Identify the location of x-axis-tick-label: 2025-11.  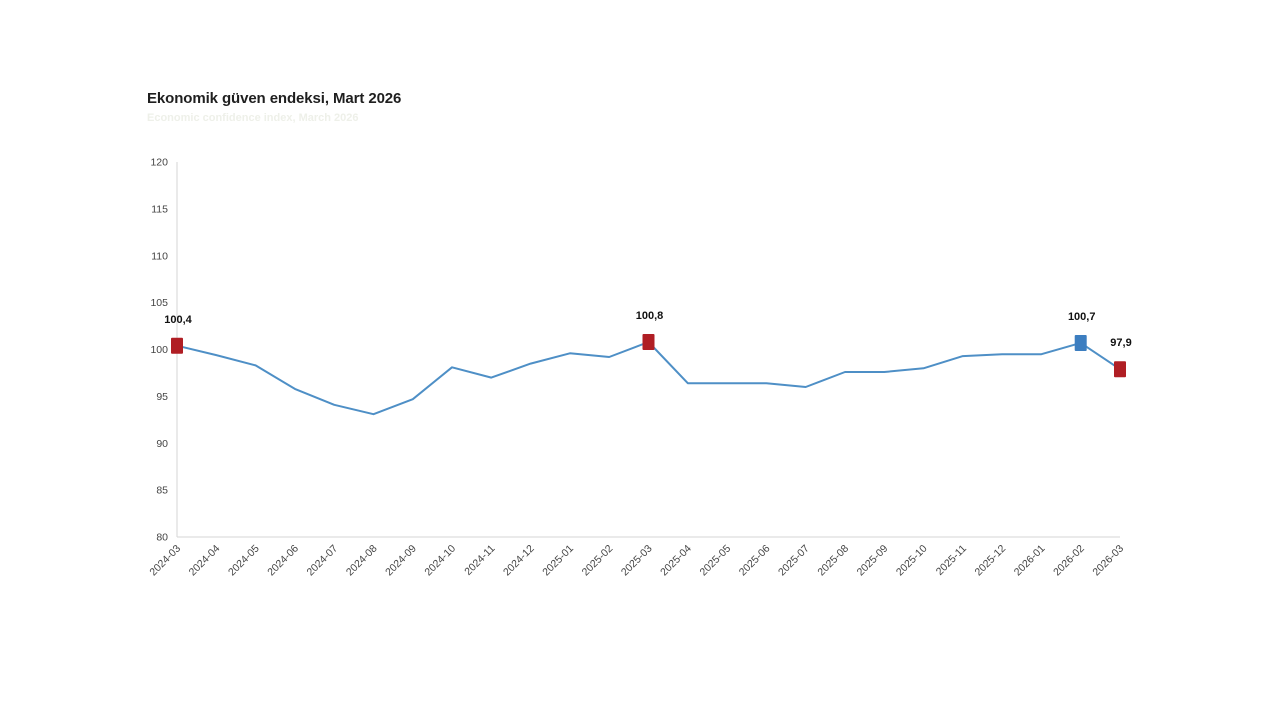
(951, 560).